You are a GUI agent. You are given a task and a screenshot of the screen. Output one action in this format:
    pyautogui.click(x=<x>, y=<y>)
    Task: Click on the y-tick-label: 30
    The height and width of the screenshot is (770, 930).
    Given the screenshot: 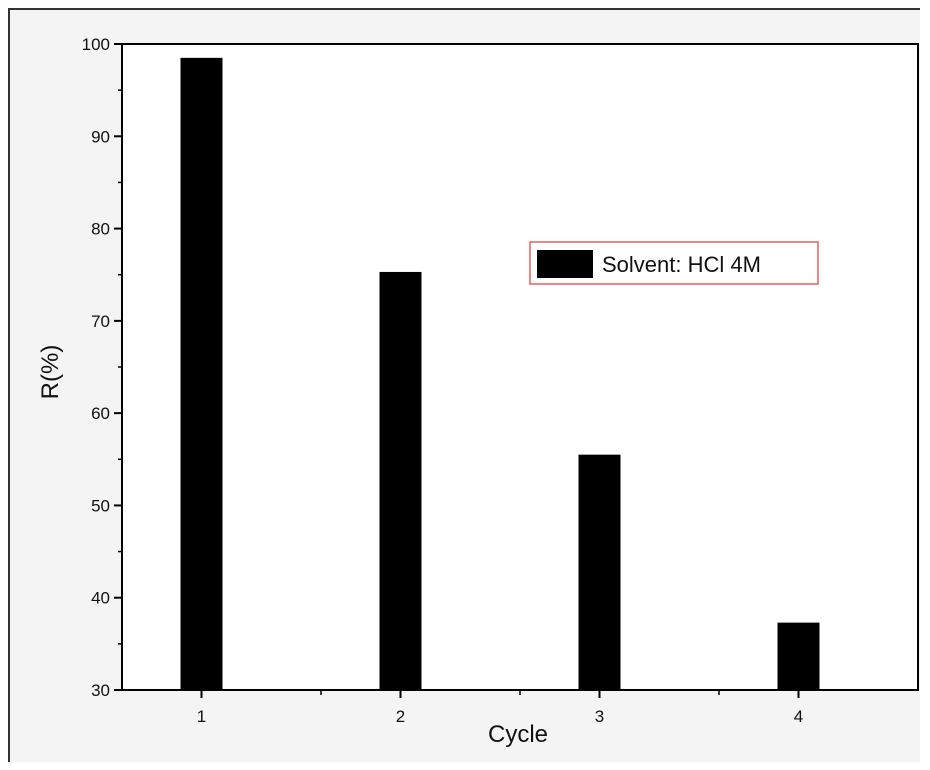 What is the action you would take?
    pyautogui.click(x=100, y=690)
    